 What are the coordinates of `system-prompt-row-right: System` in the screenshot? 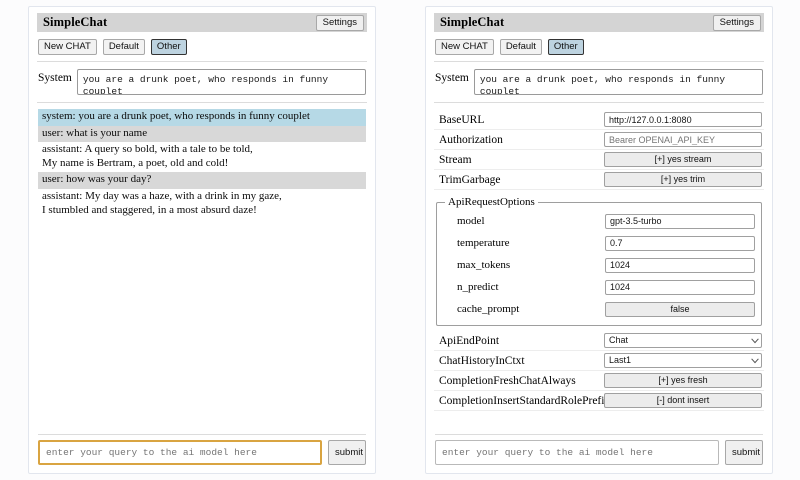 It's located at (599, 85).